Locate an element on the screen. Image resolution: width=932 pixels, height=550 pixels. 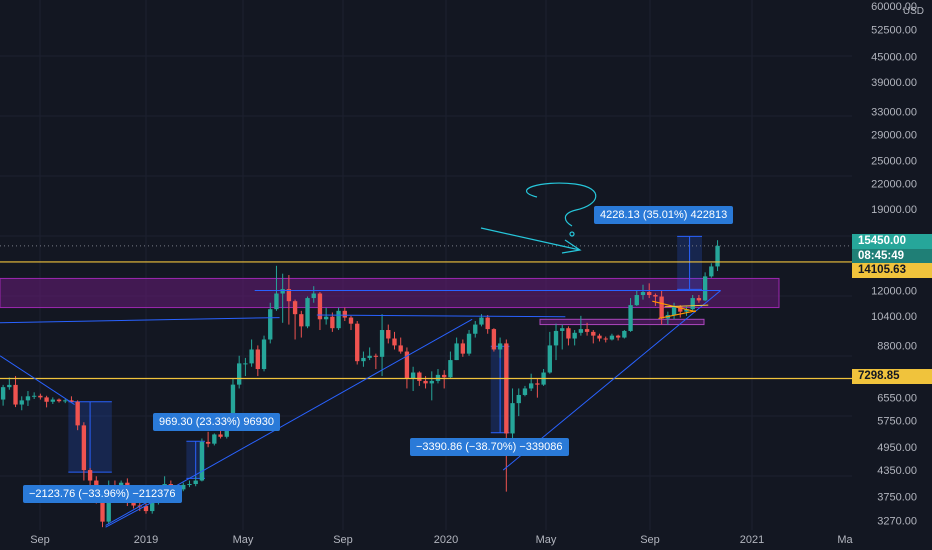
price-tick-label: 45000.00 is located at coordinates (894, 58).